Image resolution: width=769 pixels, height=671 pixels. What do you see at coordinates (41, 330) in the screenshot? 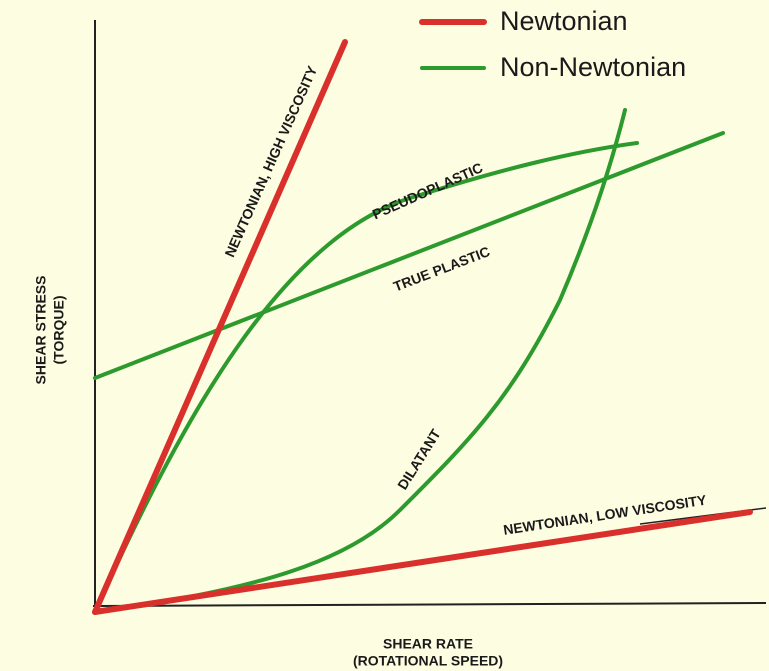
I see `y-axis-label: SHEAR STRESS` at bounding box center [41, 330].